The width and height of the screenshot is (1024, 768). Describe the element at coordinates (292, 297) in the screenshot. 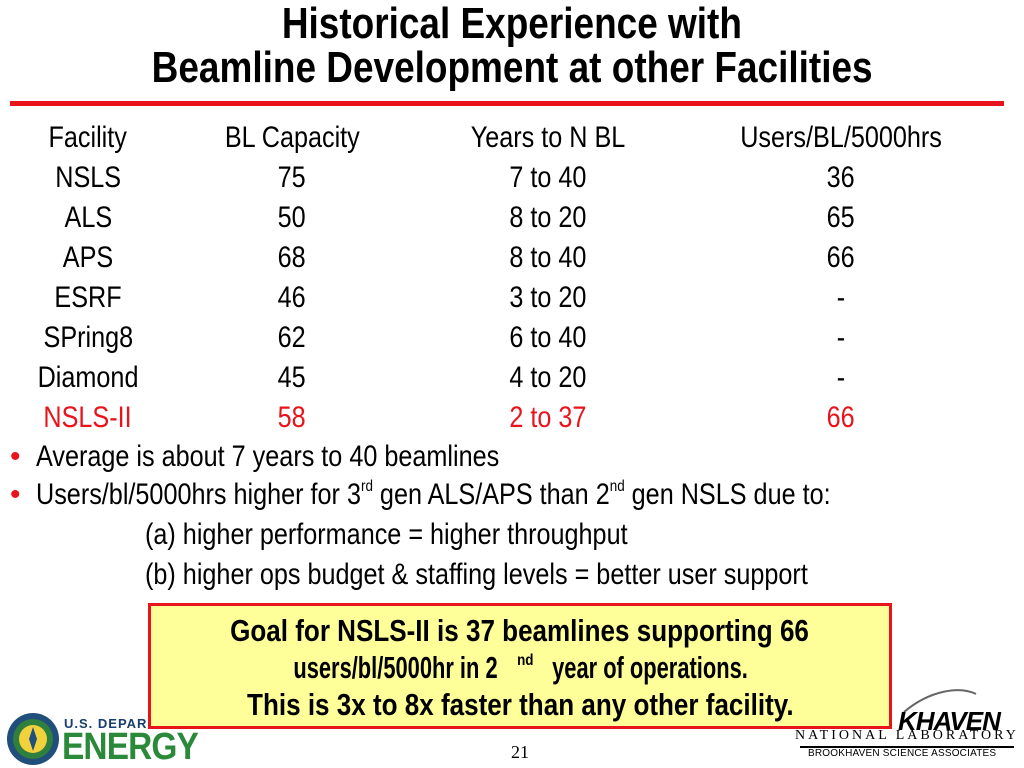

I see `cell-bl-capacity: 46` at that location.